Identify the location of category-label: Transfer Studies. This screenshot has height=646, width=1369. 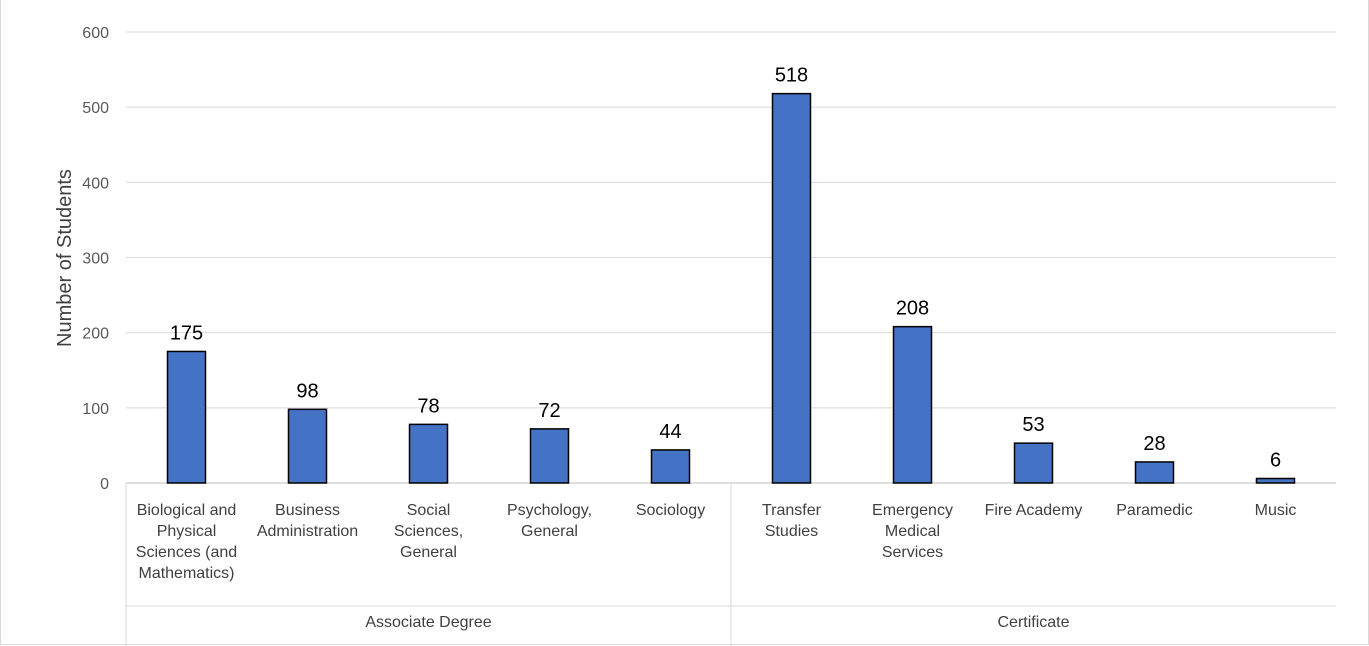
(792, 521).